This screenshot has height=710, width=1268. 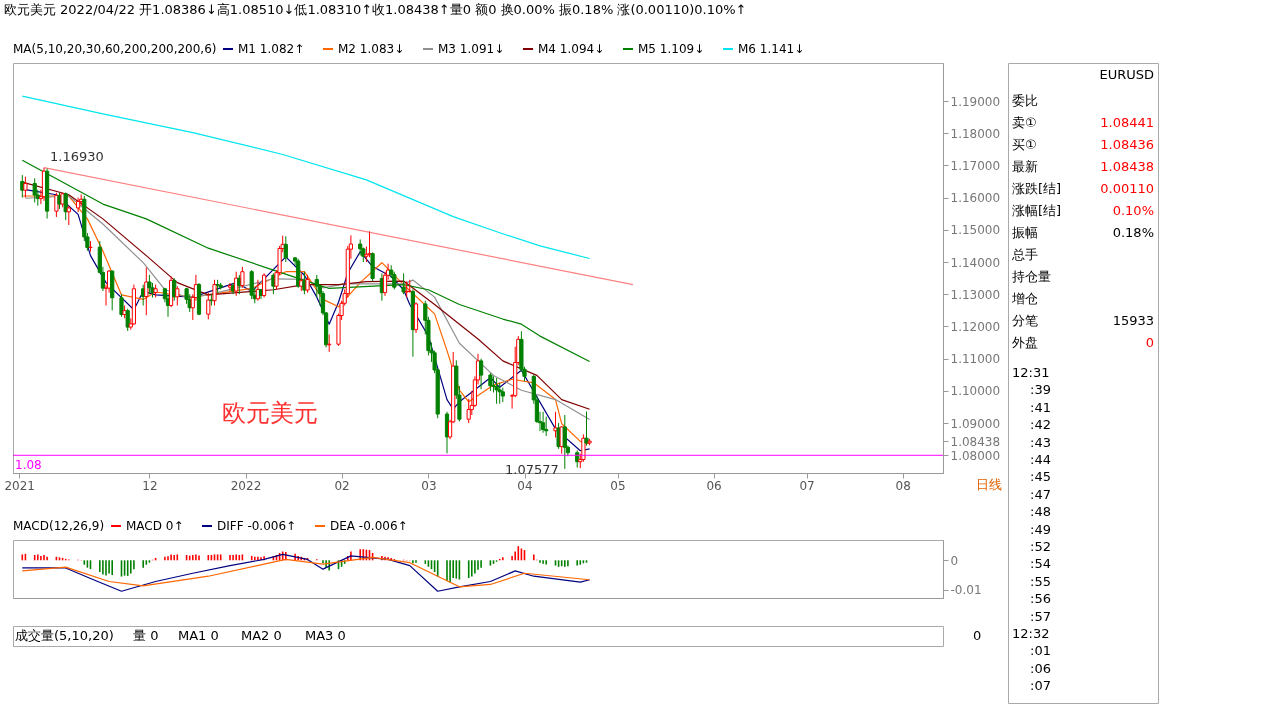 What do you see at coordinates (325, 635) in the screenshot?
I see `text: MA3 0` at bounding box center [325, 635].